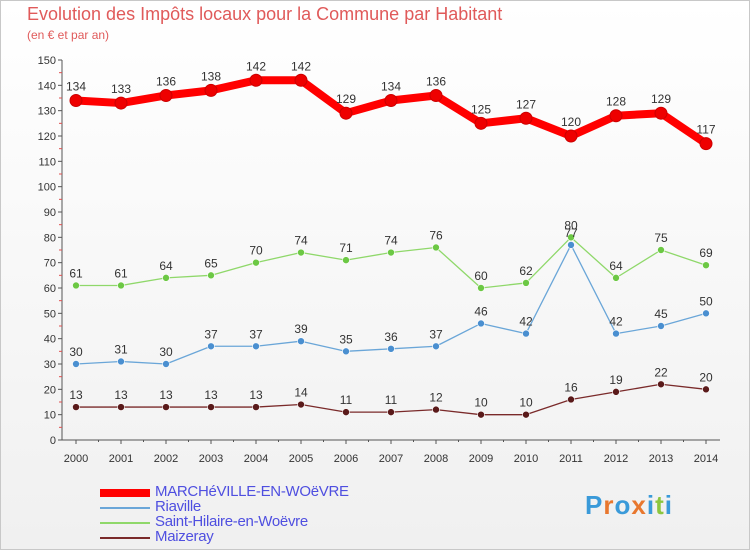 Image resolution: width=750 pixels, height=550 pixels. I want to click on legend-label: MARCHéVILLE-EN-WOëVRE, so click(252, 491).